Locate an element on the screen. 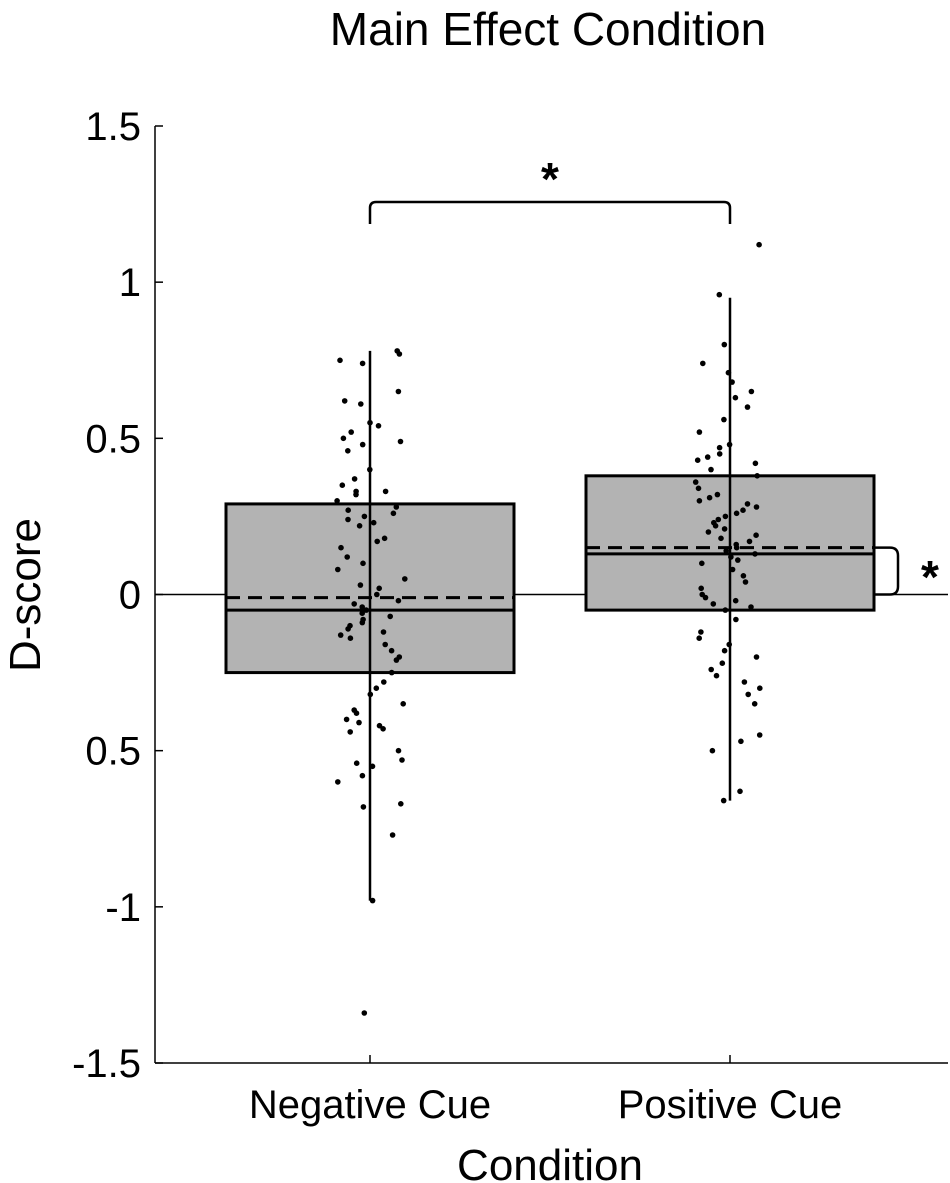 Image resolution: width=950 pixels, height=1183 pixels. y-axis-label: D-score is located at coordinates (25, 595).